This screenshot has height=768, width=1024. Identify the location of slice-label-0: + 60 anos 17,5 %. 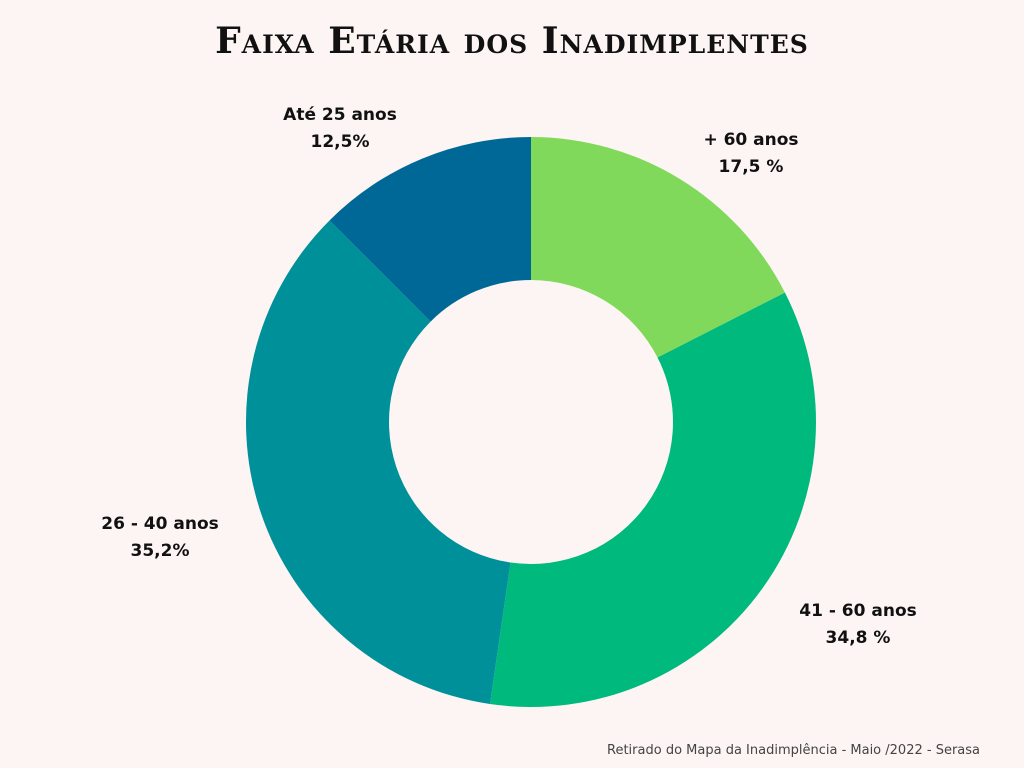
(750, 153).